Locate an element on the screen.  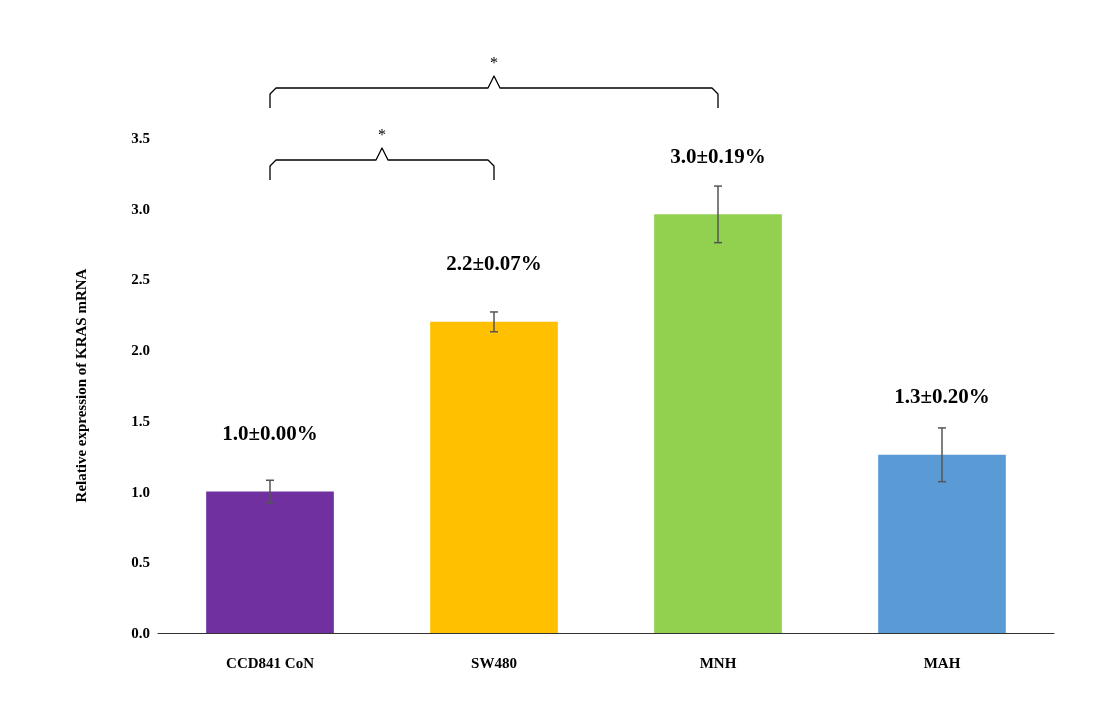
x-tick-label: MNH is located at coordinates (718, 662).